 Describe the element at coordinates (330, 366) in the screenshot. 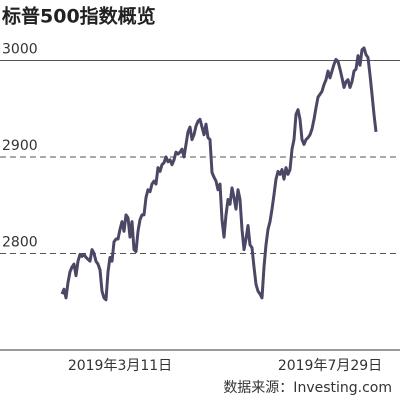

I see `x-tick-label: 2019年7月29日` at that location.